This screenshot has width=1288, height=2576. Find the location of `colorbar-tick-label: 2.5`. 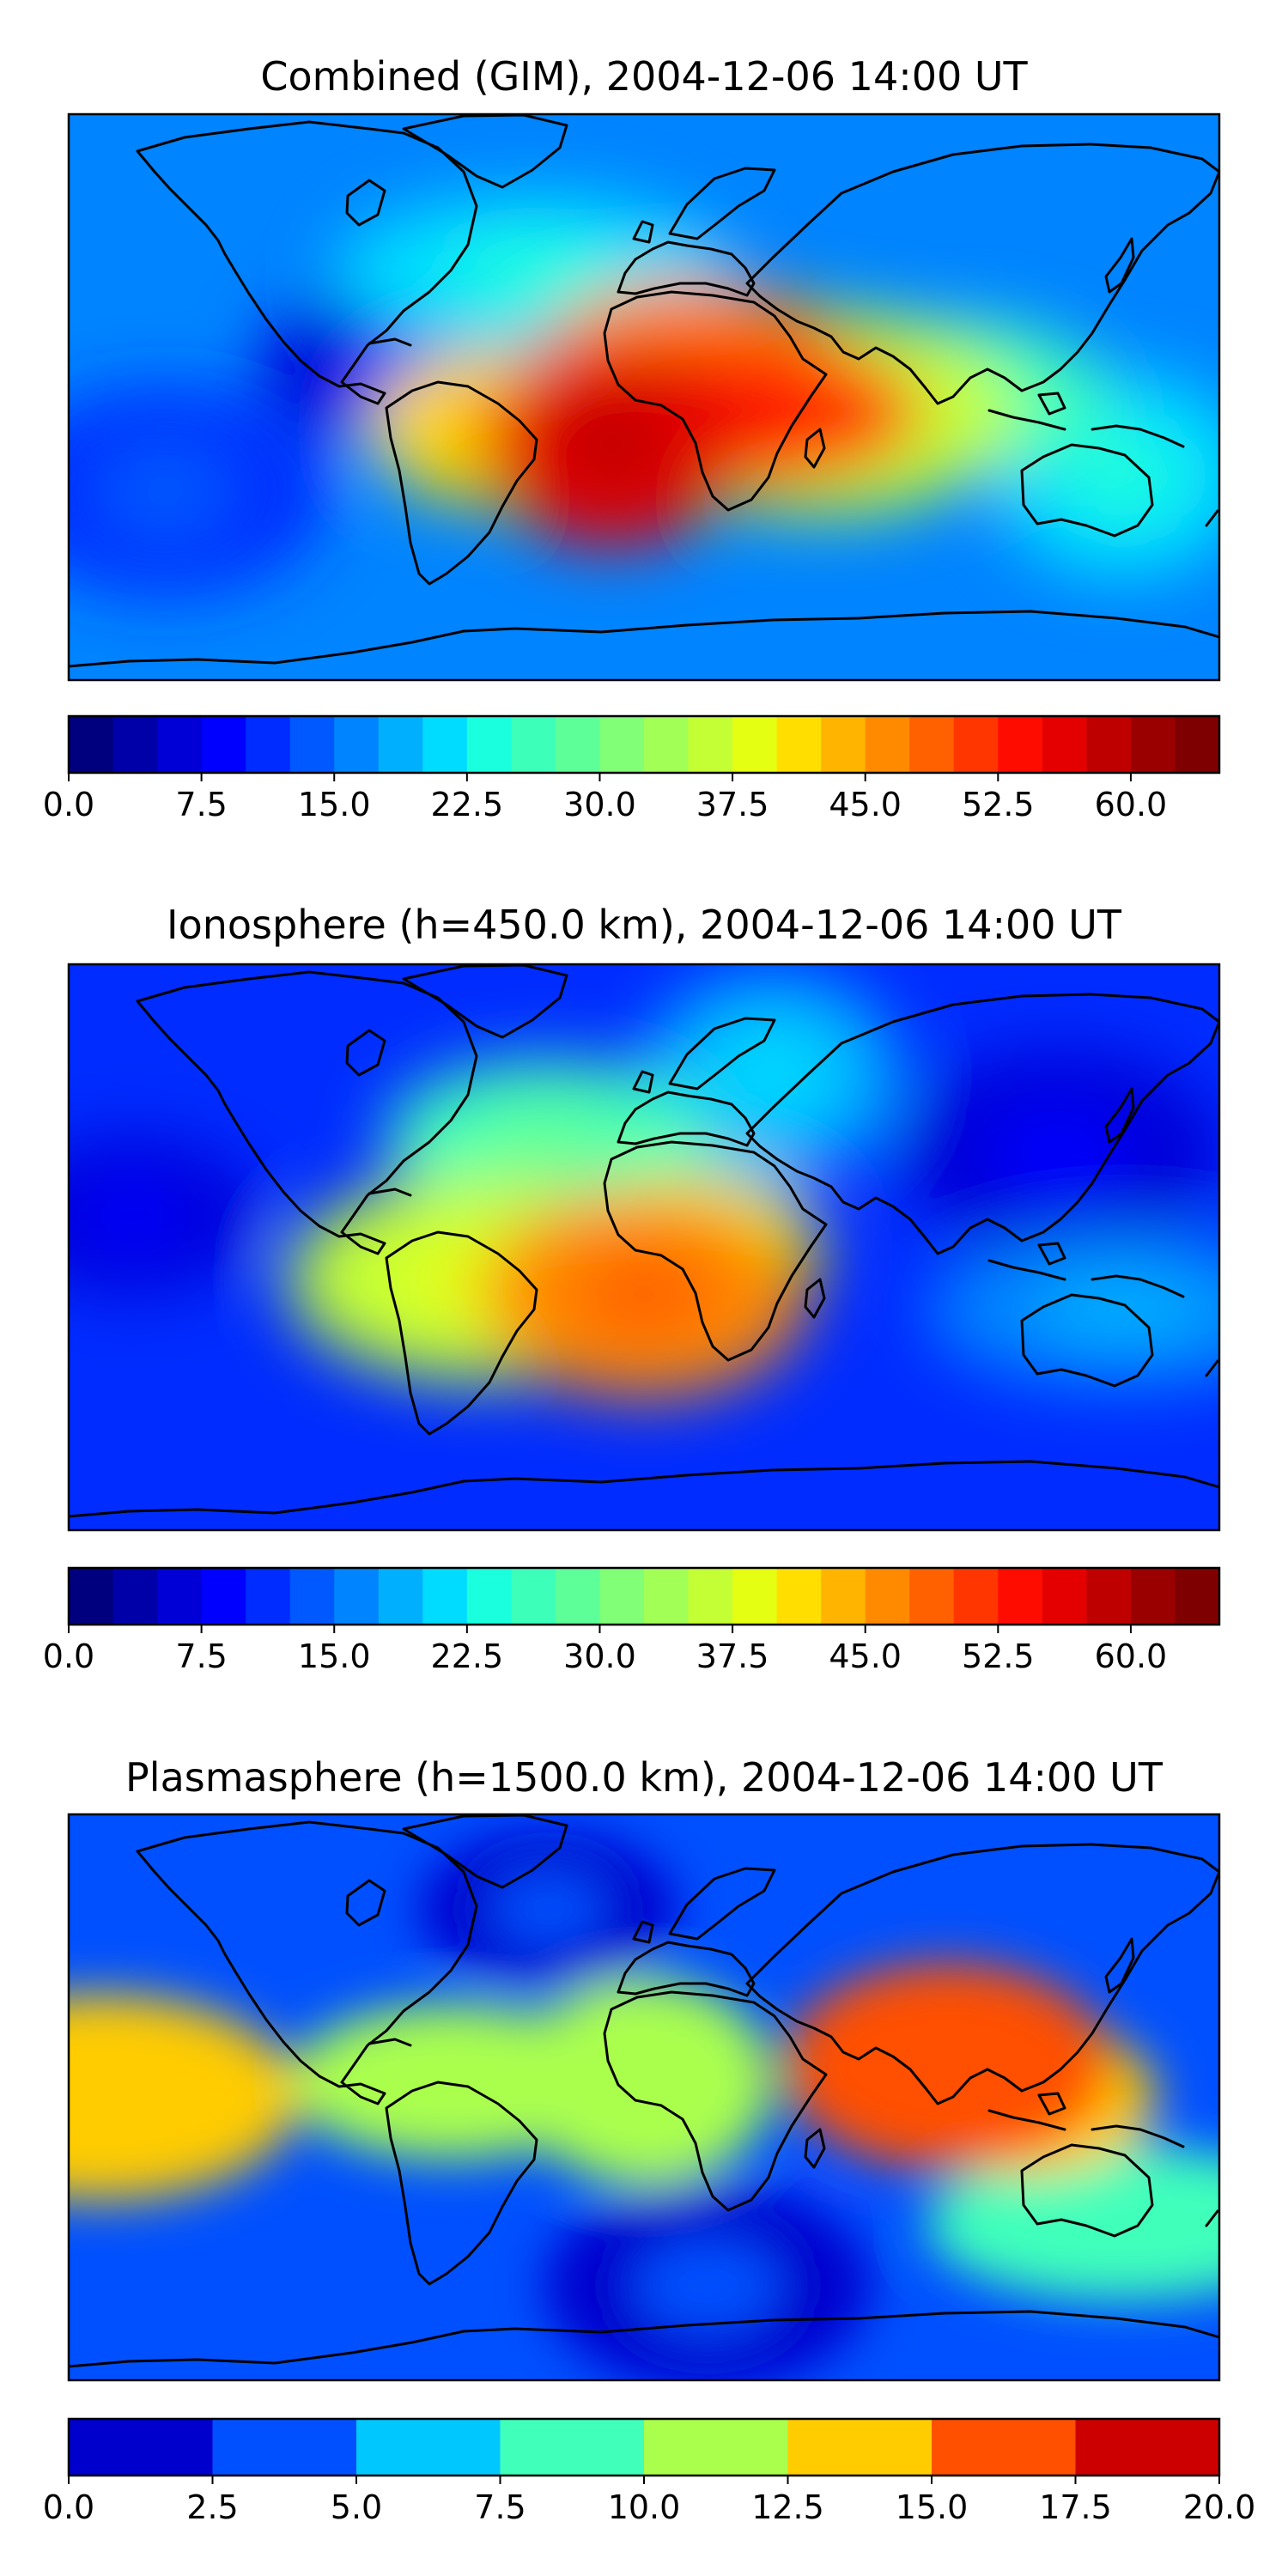

colorbar-tick-label: 2.5 is located at coordinates (212, 2507).